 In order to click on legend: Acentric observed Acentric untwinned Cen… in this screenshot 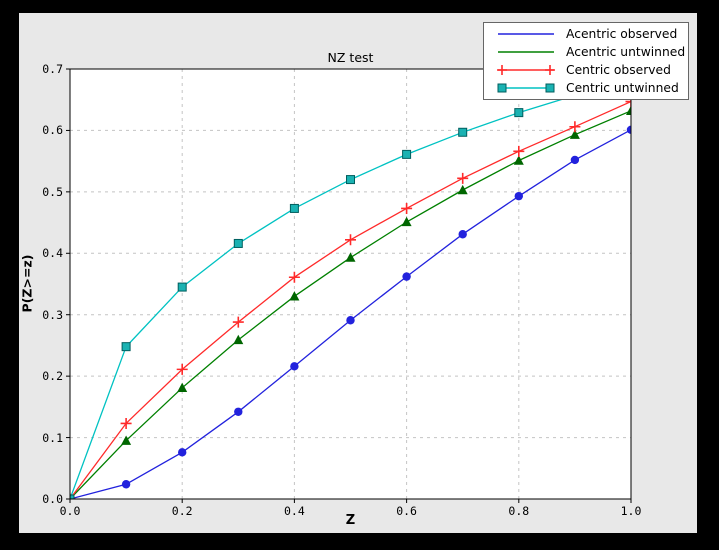, I will do `click(586, 61)`.